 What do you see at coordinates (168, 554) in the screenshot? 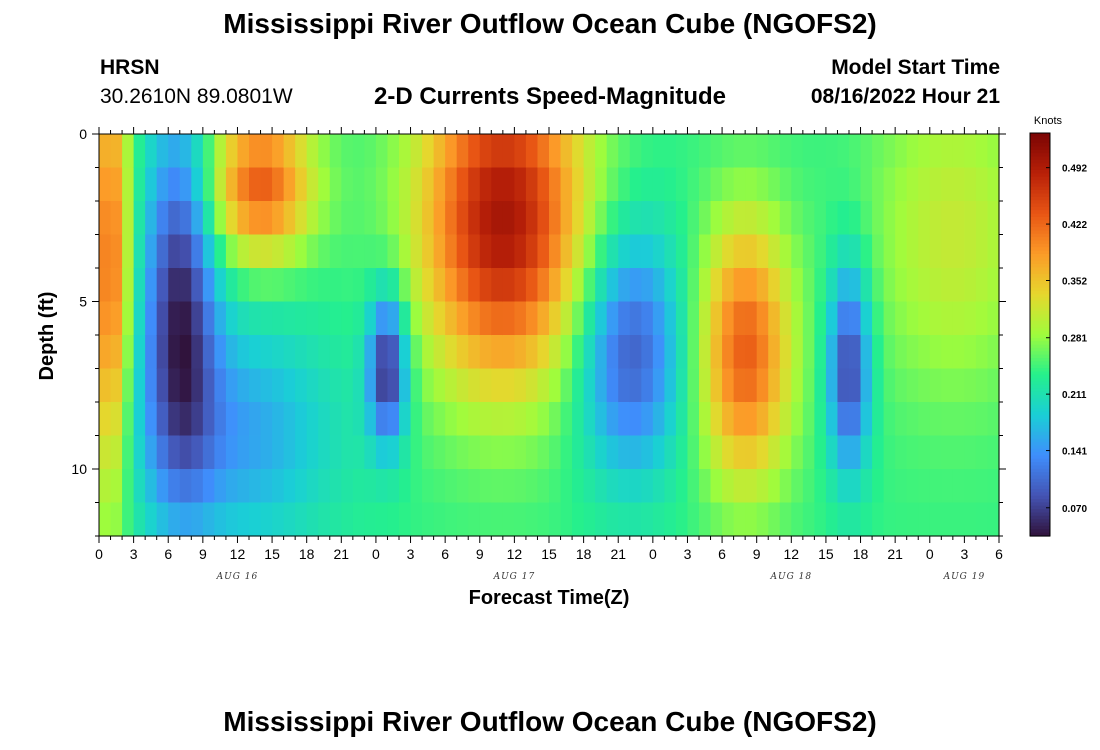
I see `x-tick-label: 6` at bounding box center [168, 554].